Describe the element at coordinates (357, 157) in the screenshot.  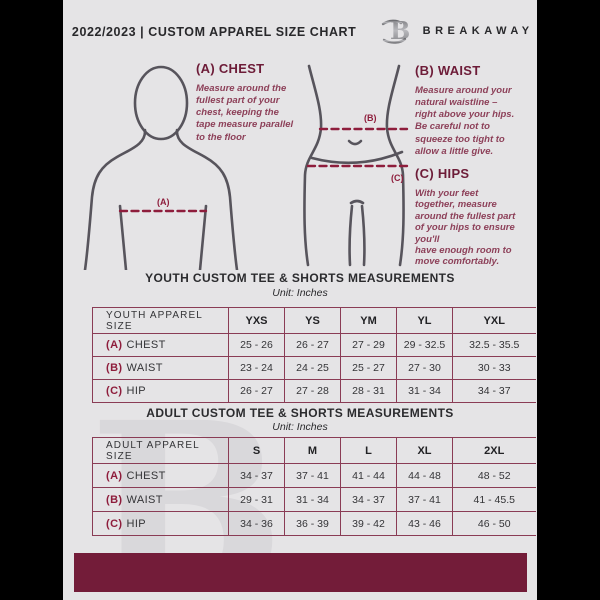
I see `hip-curve` at that location.